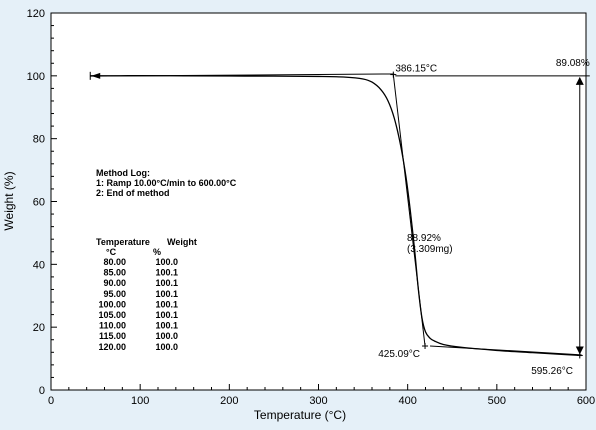  What do you see at coordinates (497, 401) in the screenshot?
I see `x-tick-label: 500` at bounding box center [497, 401].